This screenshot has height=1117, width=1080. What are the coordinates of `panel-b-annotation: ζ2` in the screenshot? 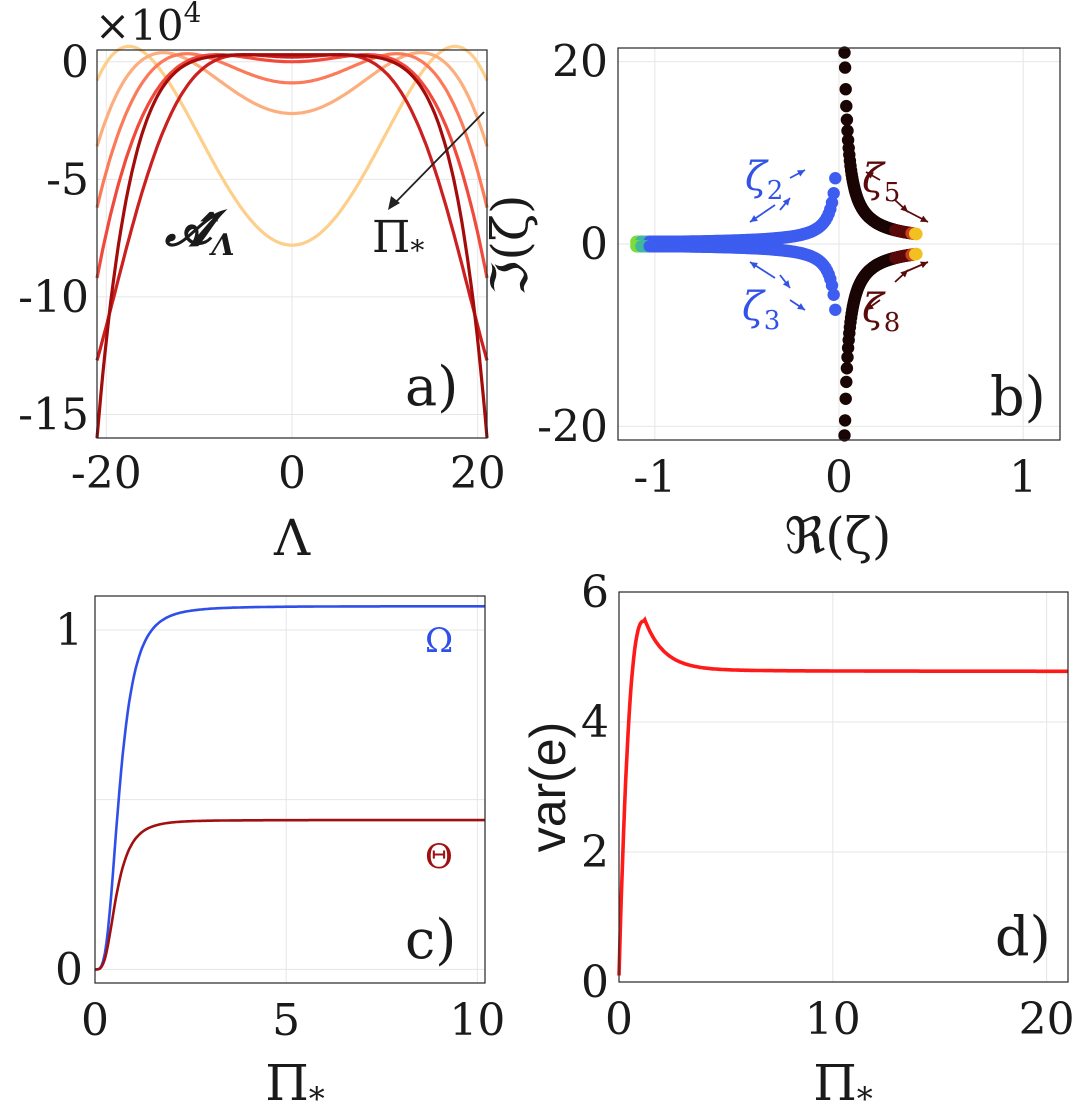 It's located at (764, 180).